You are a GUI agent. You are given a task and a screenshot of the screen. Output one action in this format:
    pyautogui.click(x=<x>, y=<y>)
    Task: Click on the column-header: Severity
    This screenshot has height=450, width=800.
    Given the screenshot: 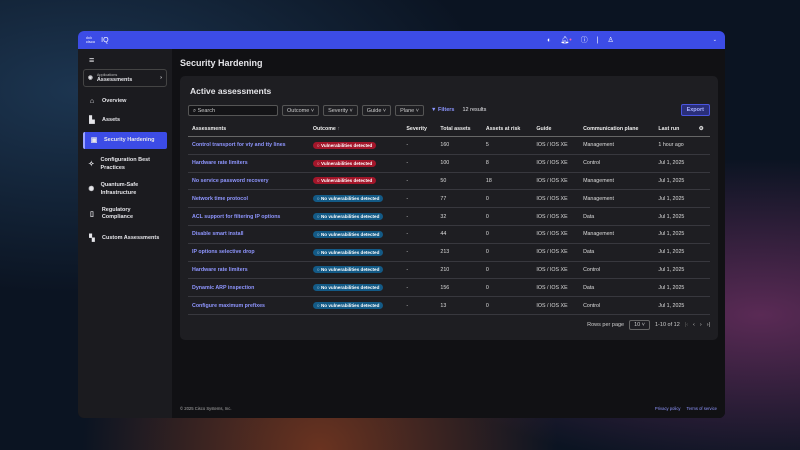 What is the action you would take?
    pyautogui.click(x=419, y=129)
    